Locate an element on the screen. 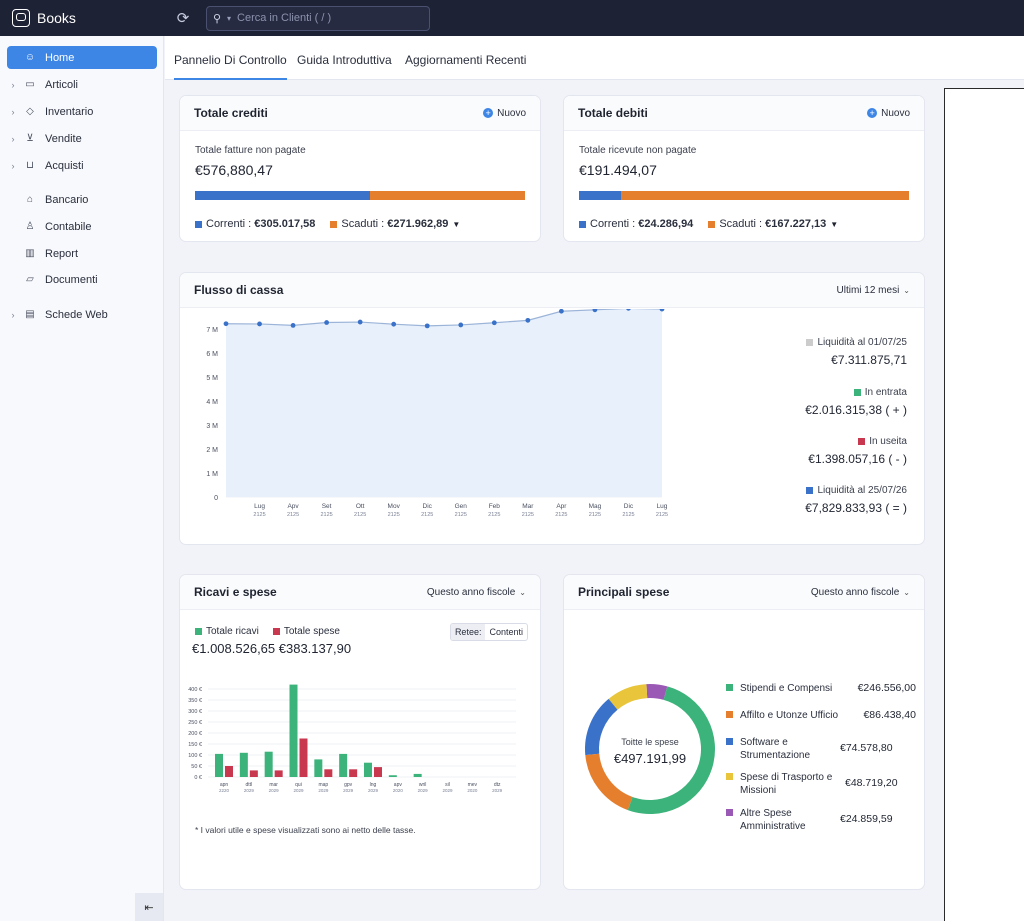  sidebar-item-schede-web: › ▤ Schede Web is located at coordinates (82, 314).